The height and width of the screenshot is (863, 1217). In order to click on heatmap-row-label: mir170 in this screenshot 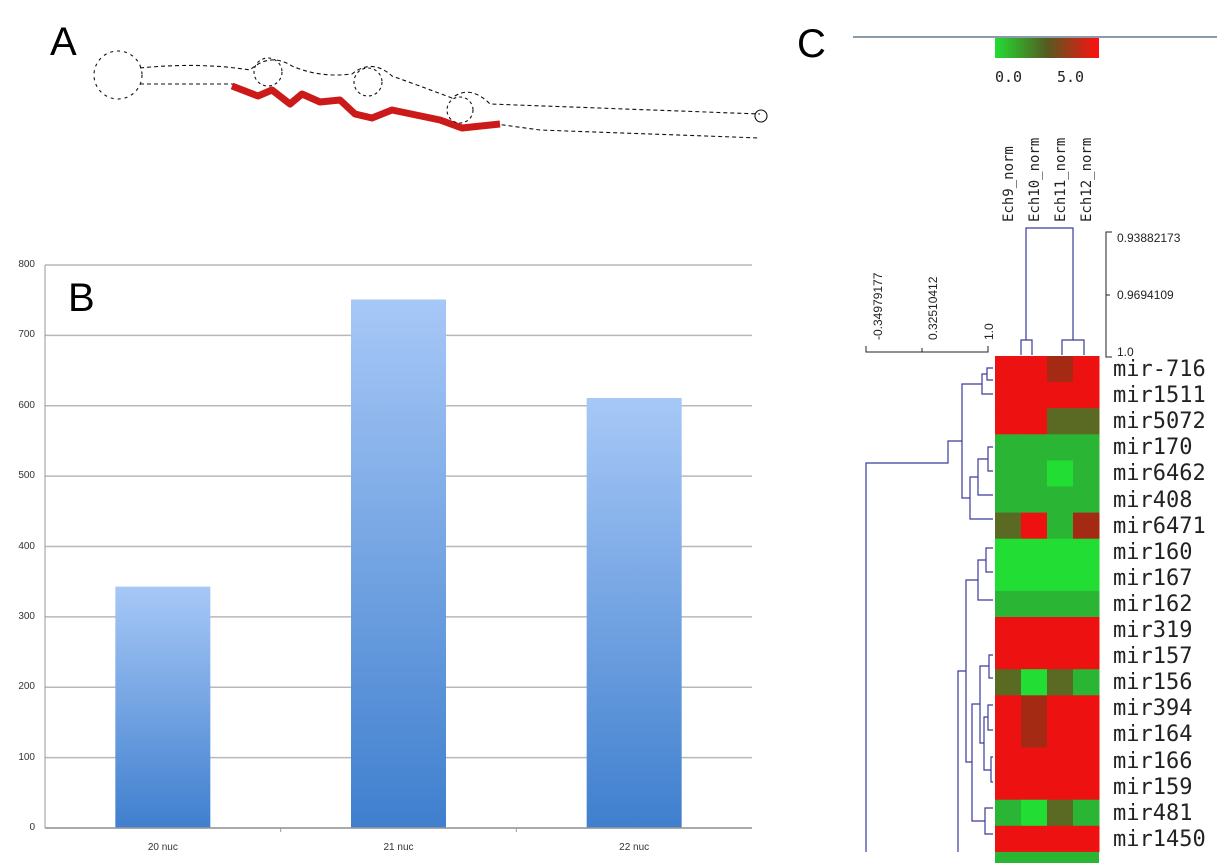, I will do `click(1153, 448)`.